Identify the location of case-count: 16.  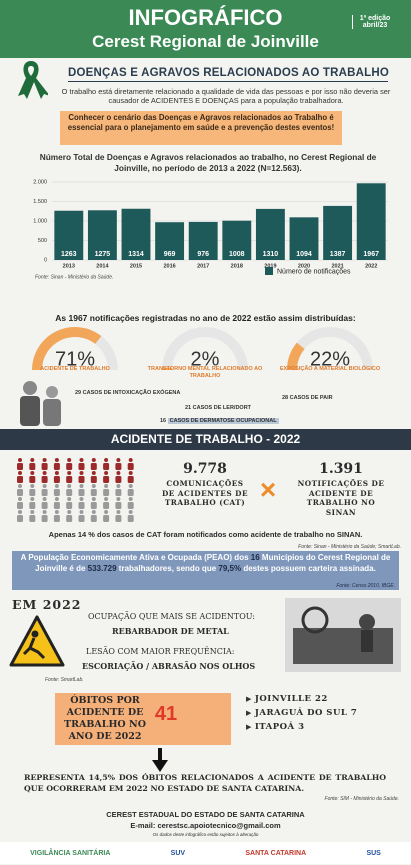
(163, 421).